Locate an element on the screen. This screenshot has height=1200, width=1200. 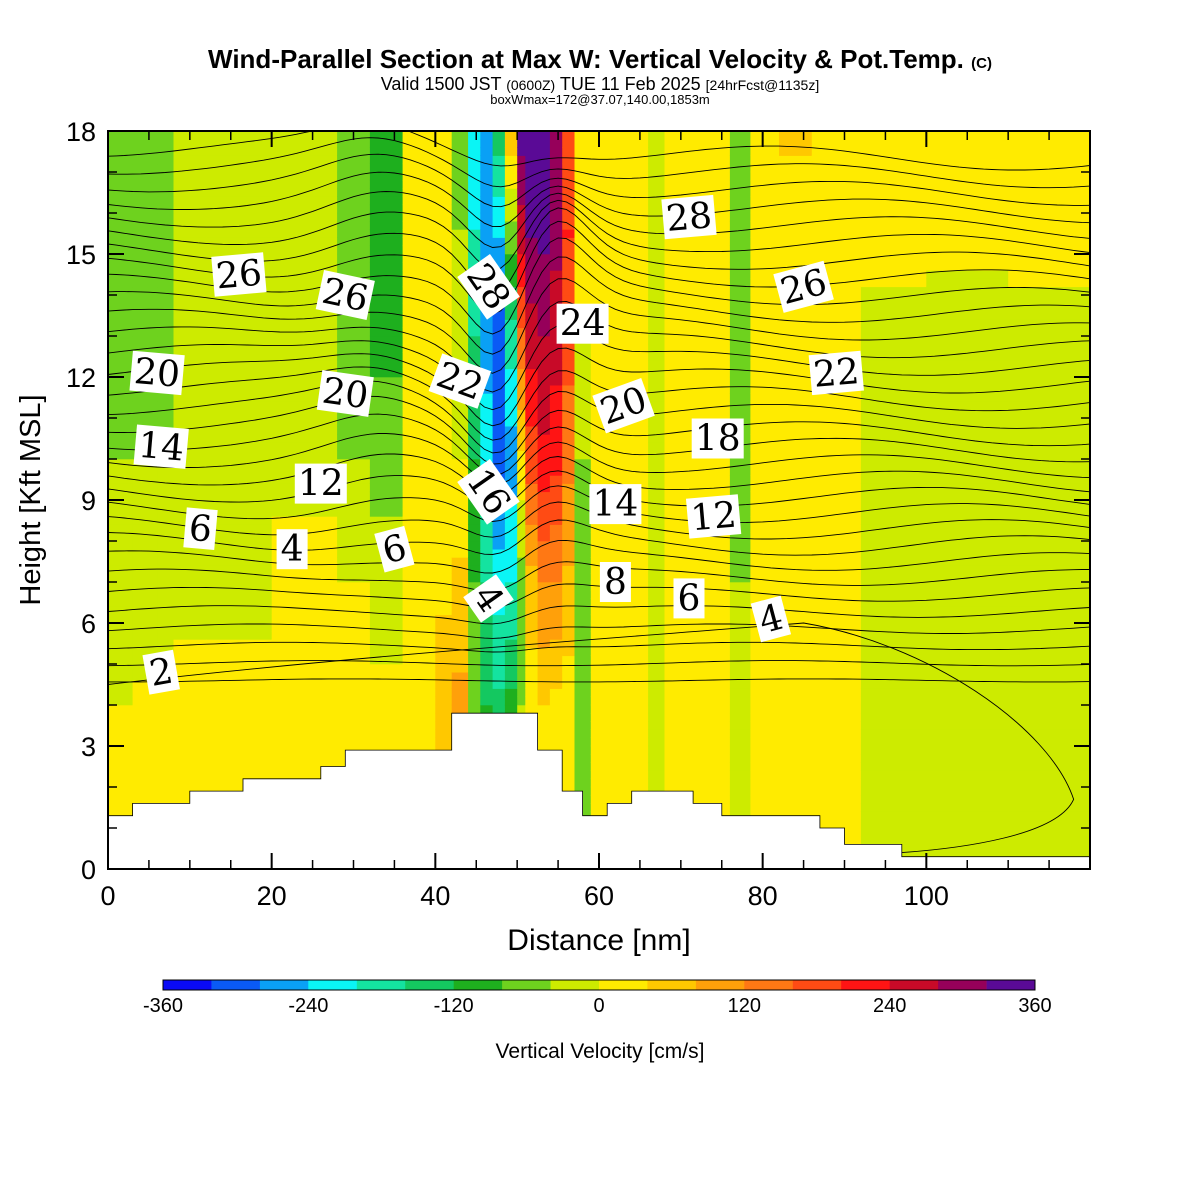
chart-box-info: boxWmax=172@37.07,140.00,1853m is located at coordinates (600, 99).